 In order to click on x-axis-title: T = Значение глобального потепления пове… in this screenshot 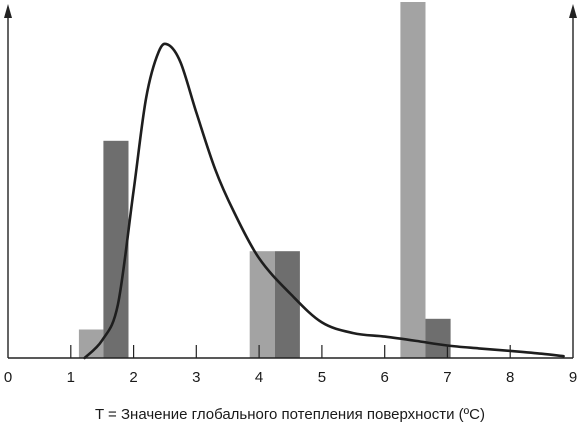, I will do `click(290, 414)`.